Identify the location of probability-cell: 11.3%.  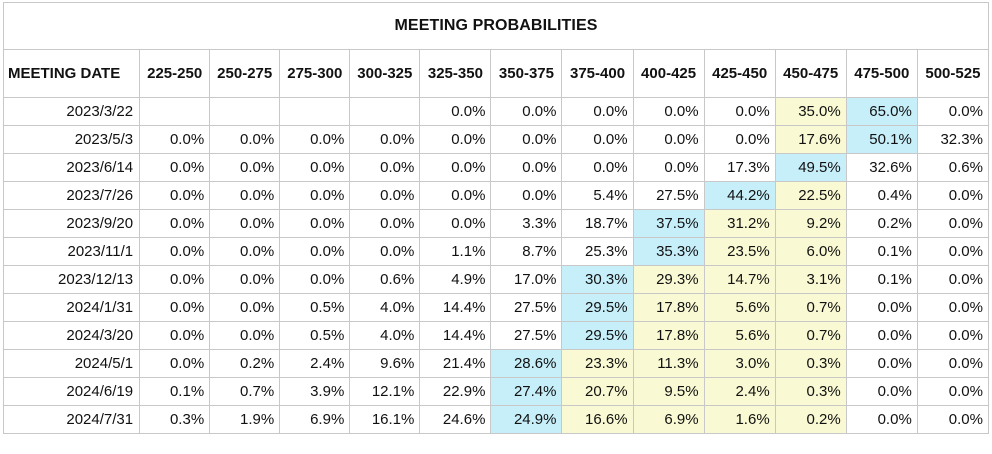
(668, 363).